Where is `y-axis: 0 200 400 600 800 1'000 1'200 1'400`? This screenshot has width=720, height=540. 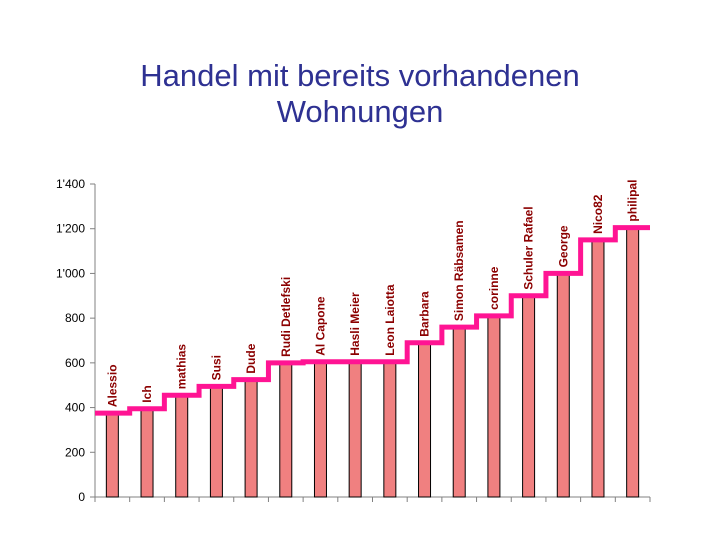
y-axis: 0 200 400 600 800 1'000 1'200 1'400 is located at coordinates (76, 340).